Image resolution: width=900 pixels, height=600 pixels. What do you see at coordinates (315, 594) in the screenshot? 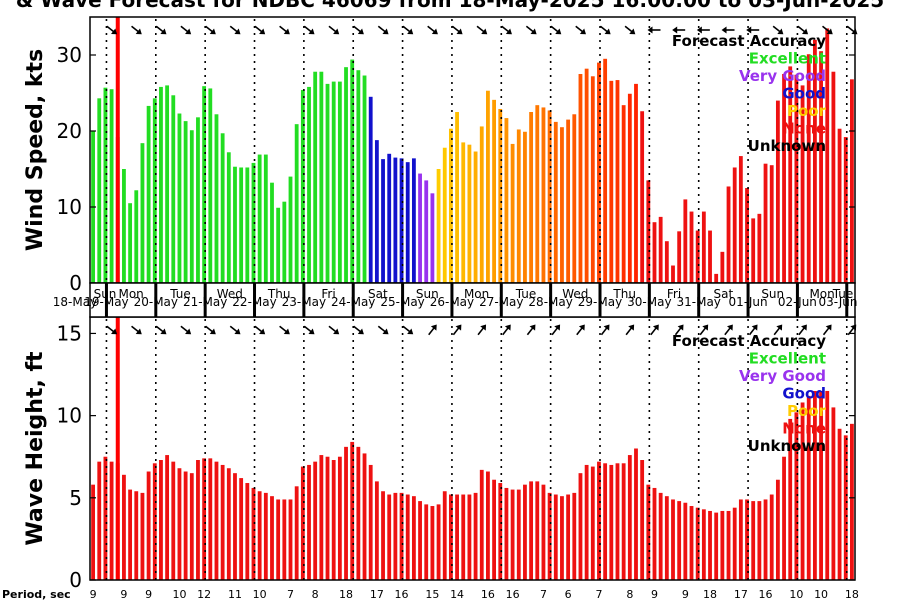
I see `period-value: 8` at bounding box center [315, 594].